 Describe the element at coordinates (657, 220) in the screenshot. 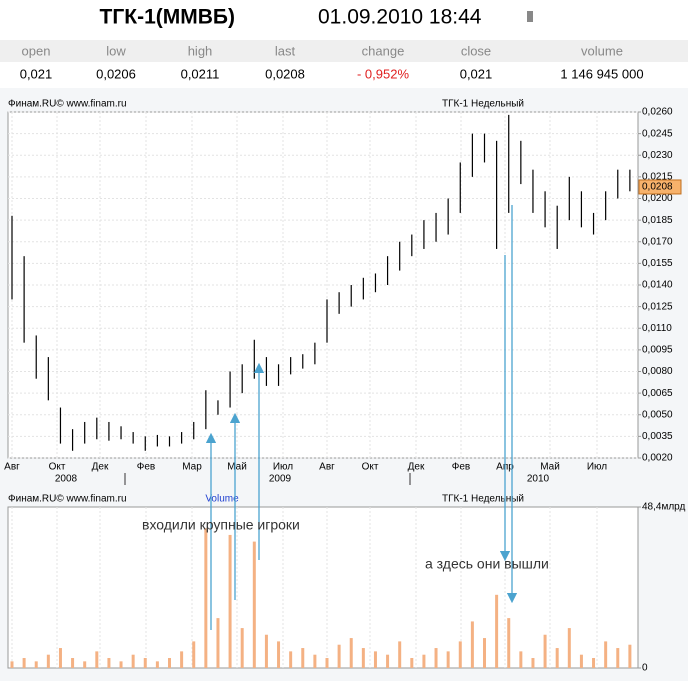

I see `y-tick-label: 0,0185` at that location.